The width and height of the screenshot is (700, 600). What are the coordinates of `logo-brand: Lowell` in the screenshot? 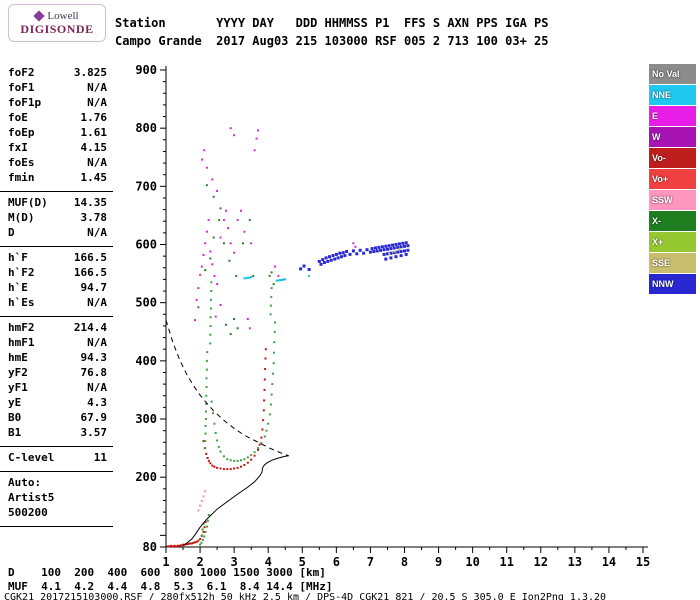 It's located at (63, 15).